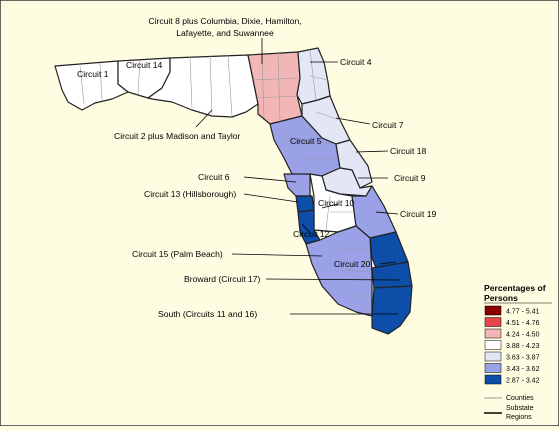 The height and width of the screenshot is (431, 559). Describe the element at coordinates (410, 178) in the screenshot. I see `label-circuit-9: Circuit 9` at that location.